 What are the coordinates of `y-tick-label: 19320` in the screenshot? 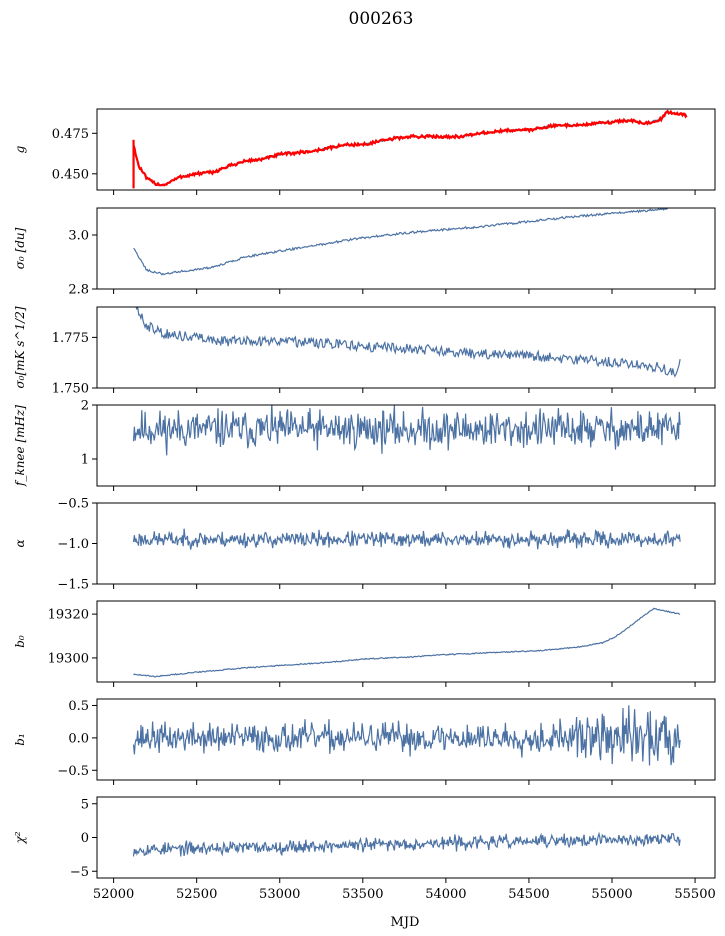 It's located at (68, 615).